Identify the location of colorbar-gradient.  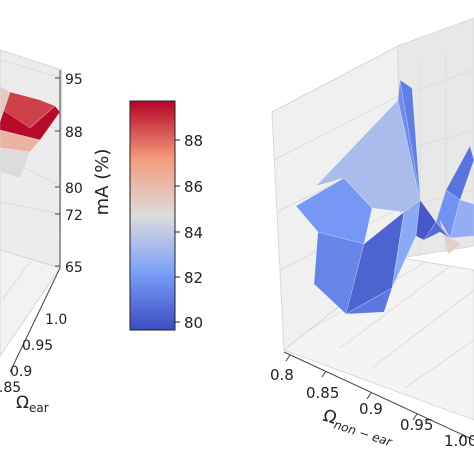
(152, 215).